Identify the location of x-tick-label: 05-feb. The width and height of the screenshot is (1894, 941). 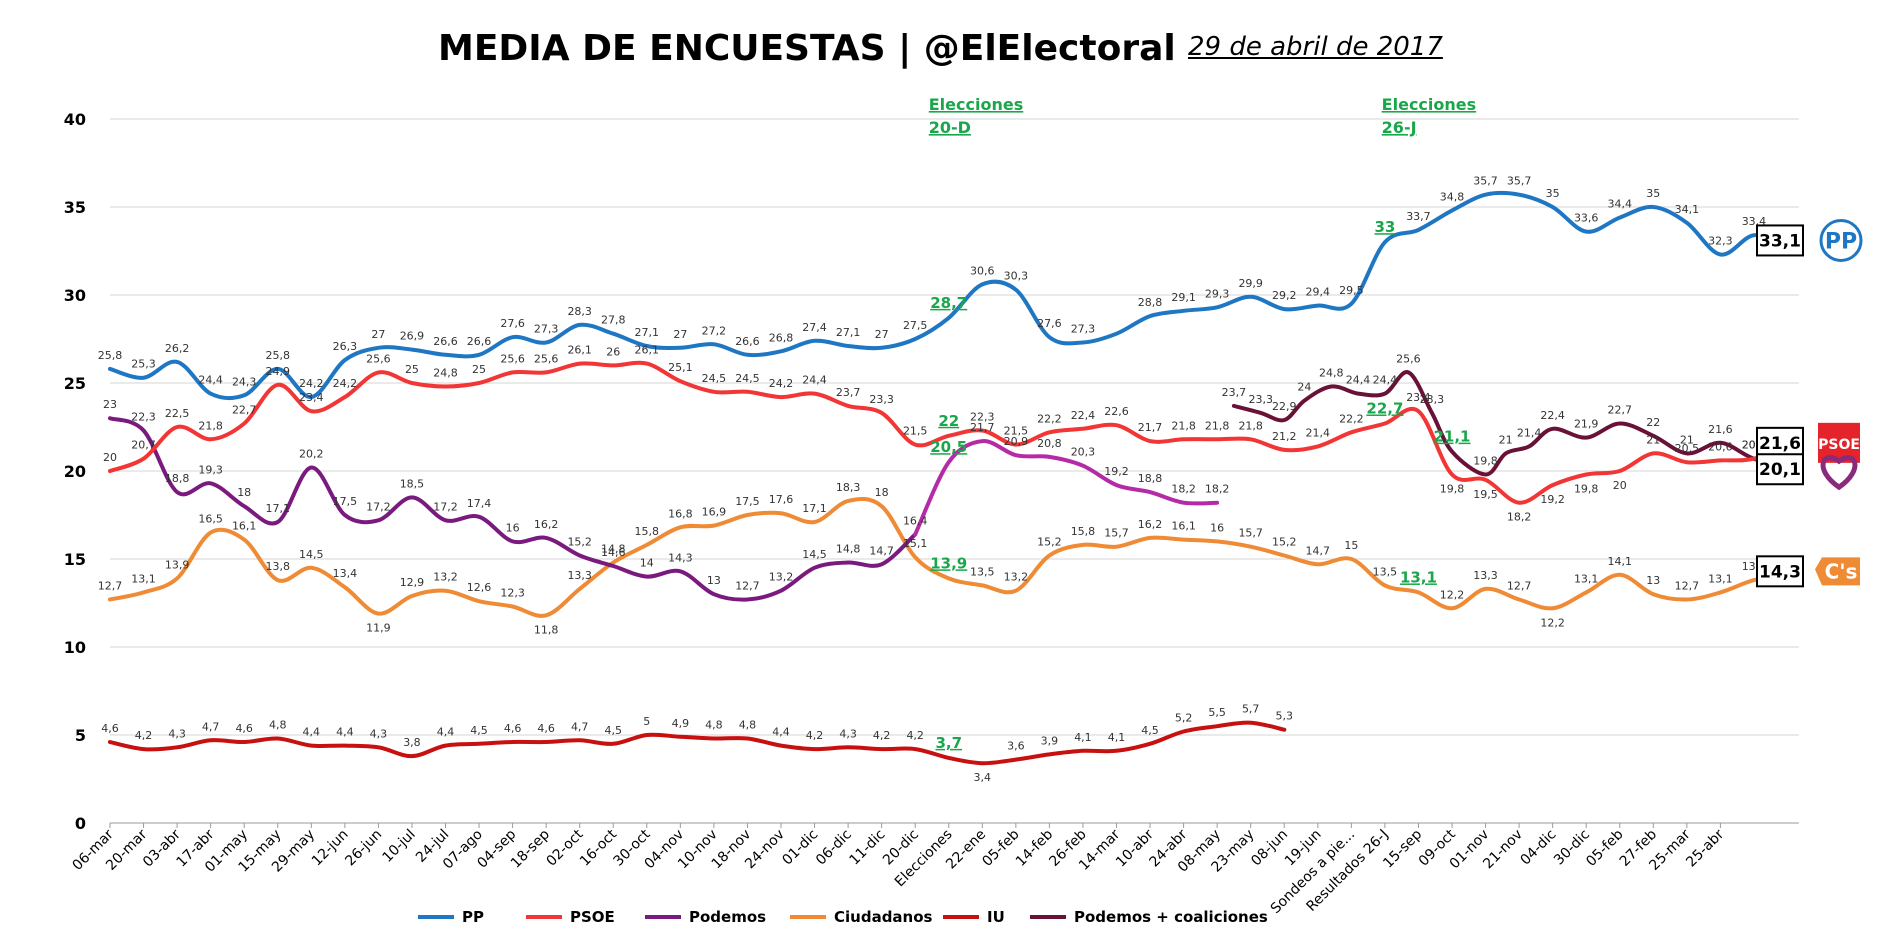
(1604, 847).